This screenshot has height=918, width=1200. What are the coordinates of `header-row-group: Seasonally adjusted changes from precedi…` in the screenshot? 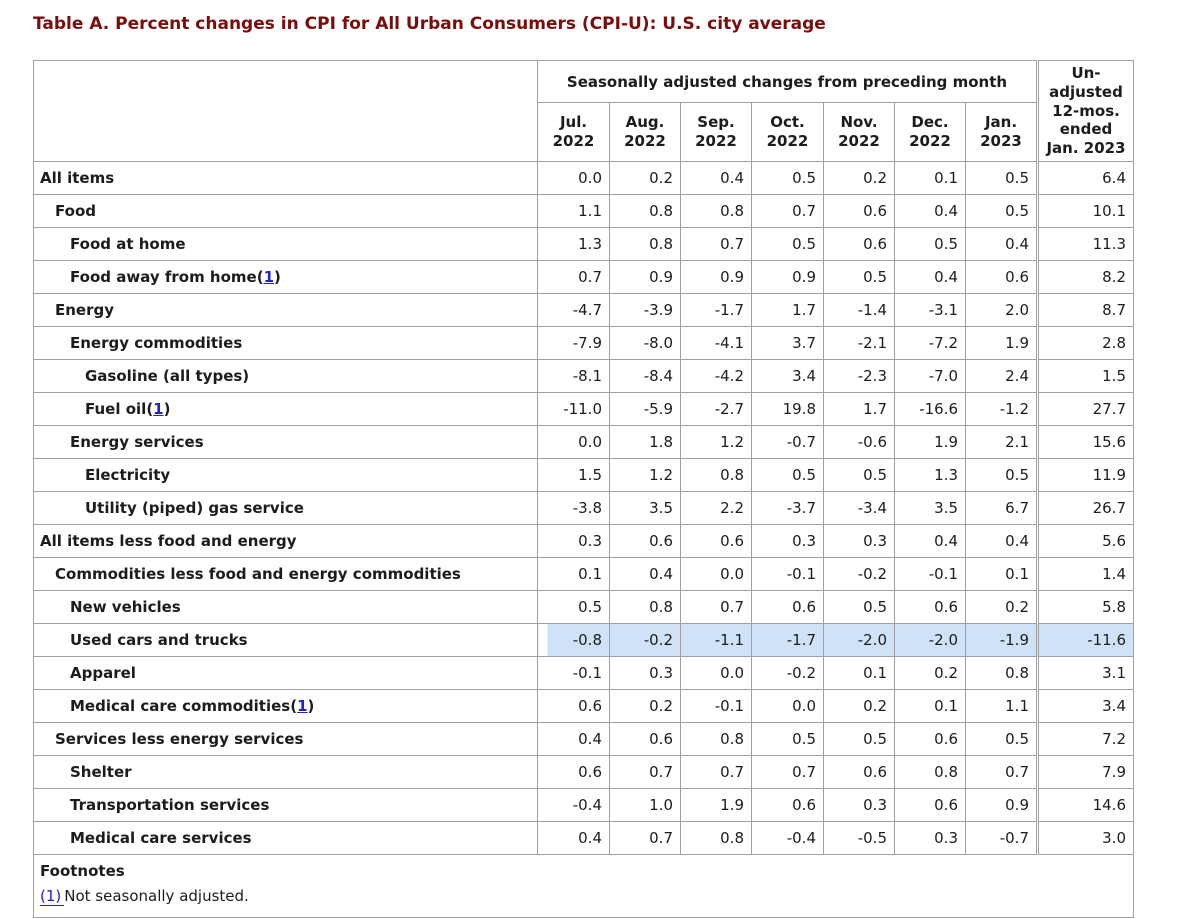 It's located at (583, 111).